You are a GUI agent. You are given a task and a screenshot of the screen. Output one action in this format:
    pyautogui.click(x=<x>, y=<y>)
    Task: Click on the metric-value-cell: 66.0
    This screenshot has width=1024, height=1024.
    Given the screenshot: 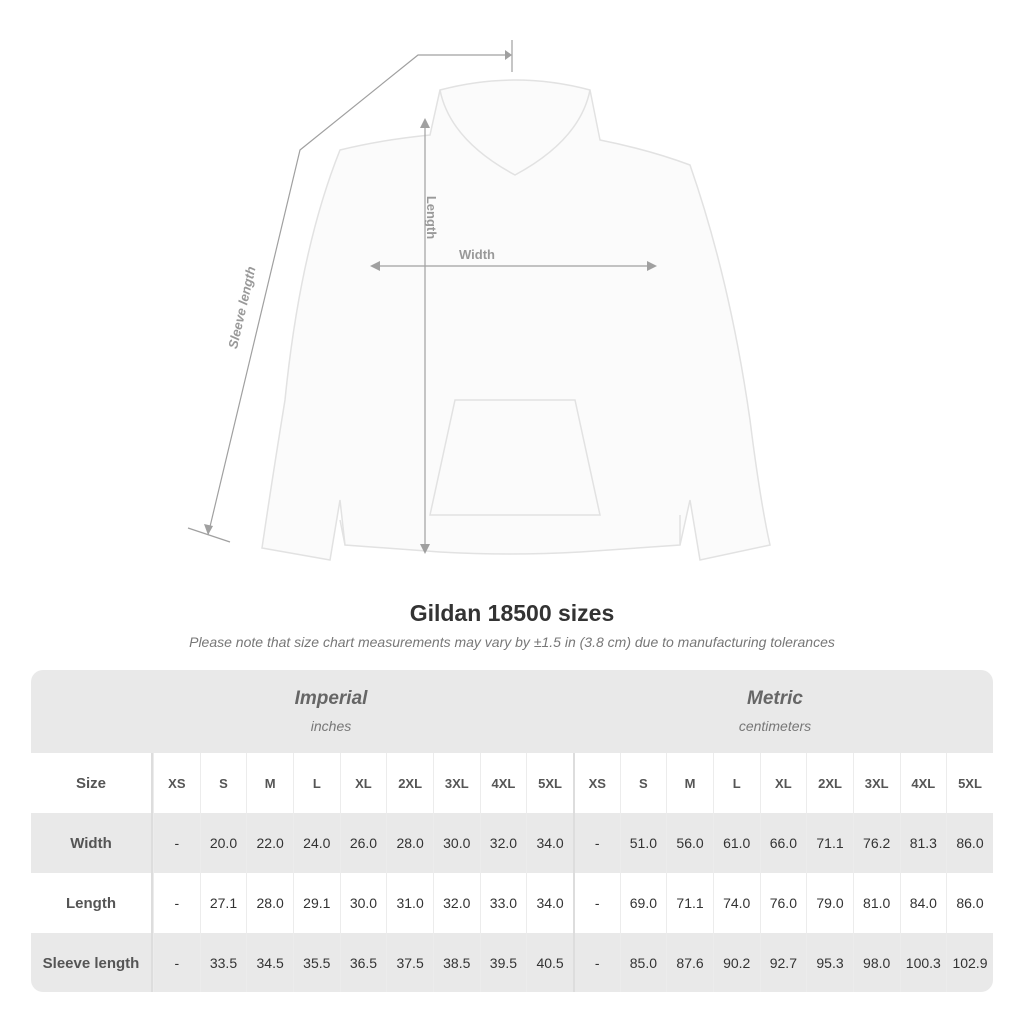 What is the action you would take?
    pyautogui.click(x=783, y=843)
    